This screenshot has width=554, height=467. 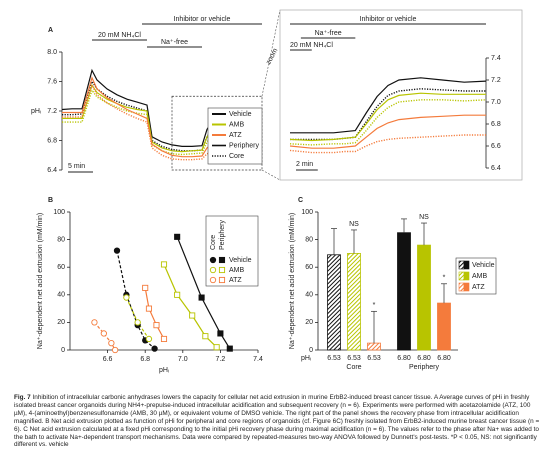 I want to click on group-label: Periphery, so click(x=424, y=367).